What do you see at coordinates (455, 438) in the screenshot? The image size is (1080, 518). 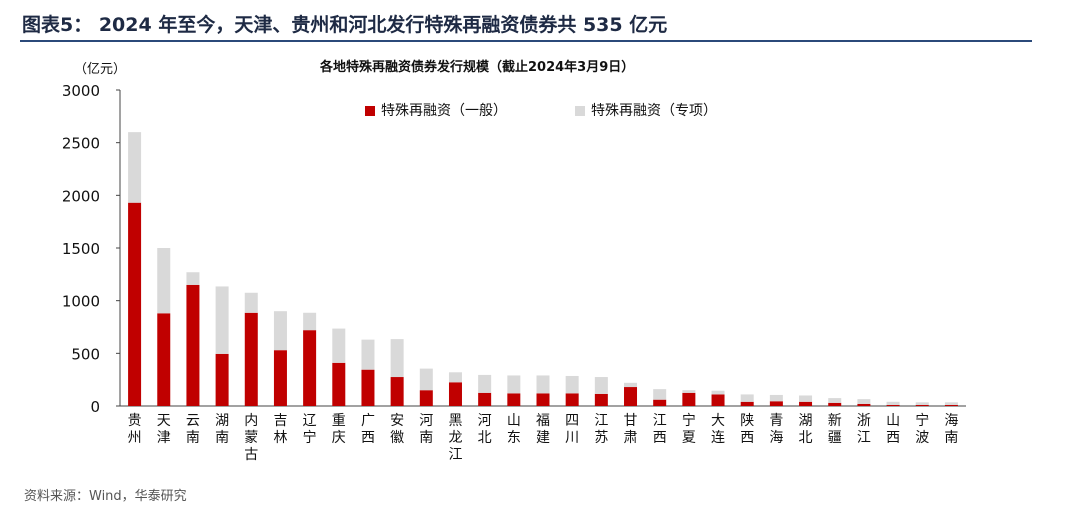 I see `x-tick-label: 龙` at bounding box center [455, 438].